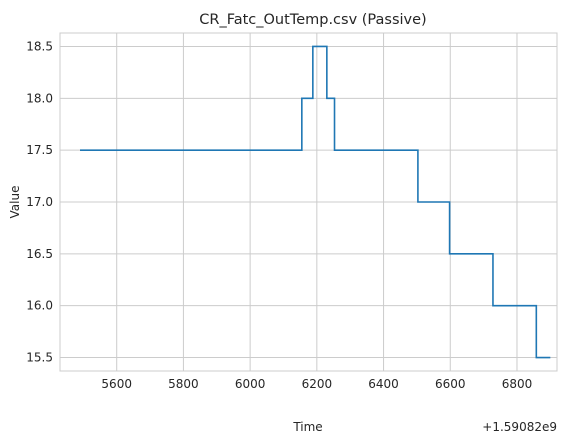  What do you see at coordinates (15, 202) in the screenshot?
I see `y-axis-label: Value` at bounding box center [15, 202].